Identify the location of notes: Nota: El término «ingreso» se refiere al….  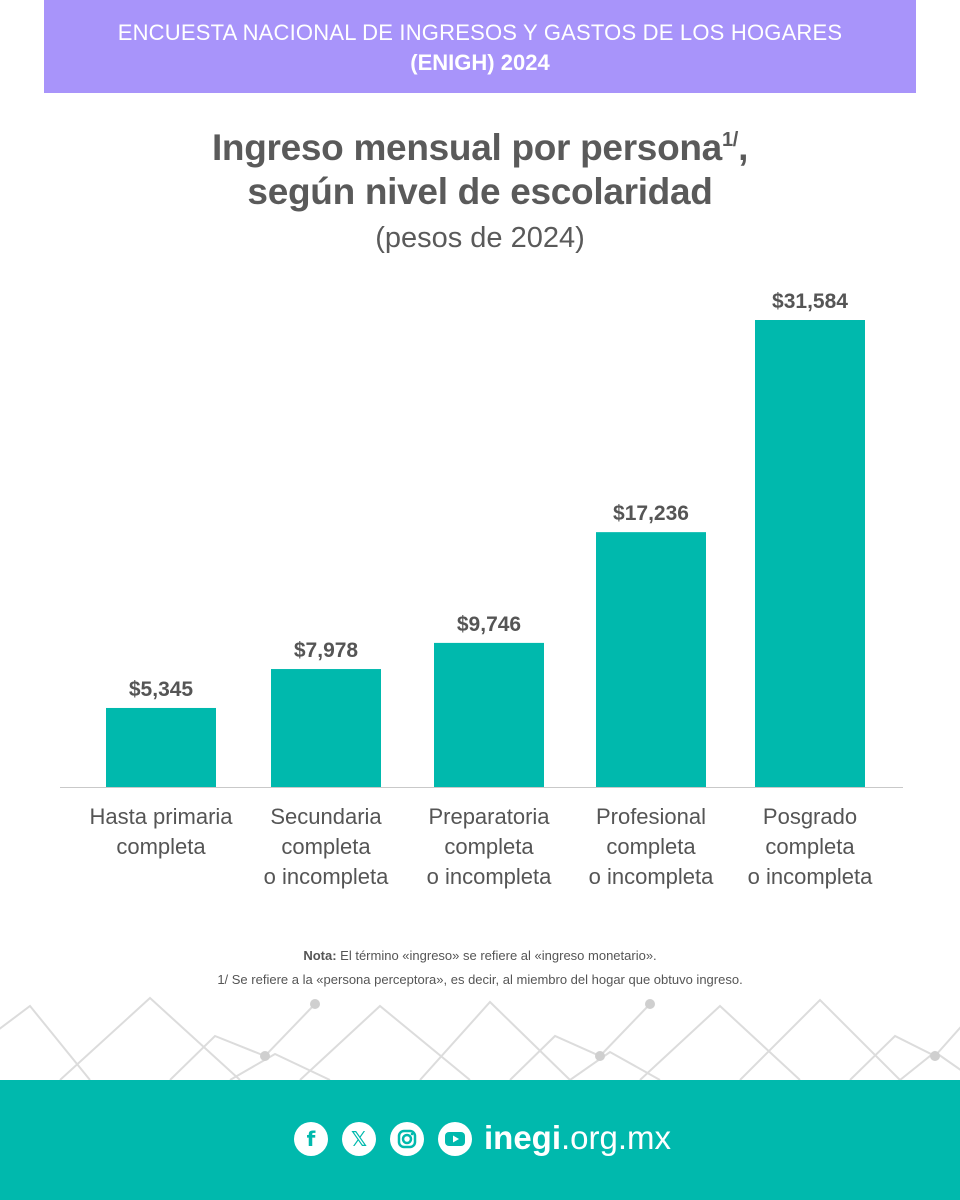
(480, 968).